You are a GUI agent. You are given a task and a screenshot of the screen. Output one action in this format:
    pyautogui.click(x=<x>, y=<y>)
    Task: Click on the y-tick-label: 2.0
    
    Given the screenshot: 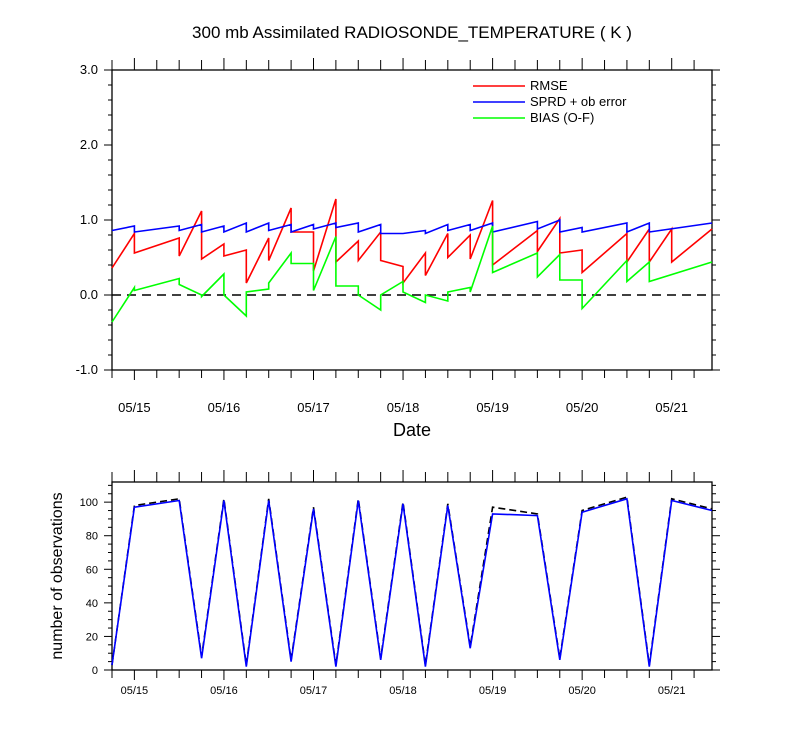 What is the action you would take?
    pyautogui.click(x=89, y=144)
    